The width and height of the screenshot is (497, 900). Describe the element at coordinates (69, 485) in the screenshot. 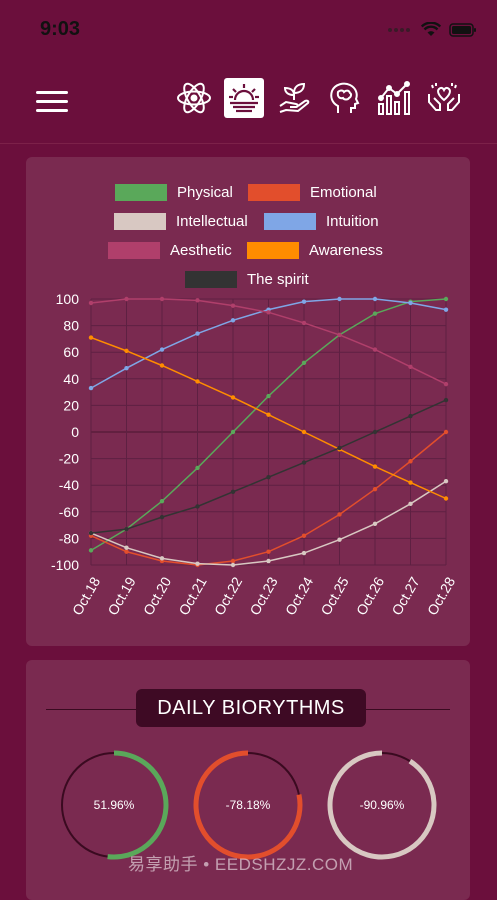

I see `y-tick-label: -40` at that location.